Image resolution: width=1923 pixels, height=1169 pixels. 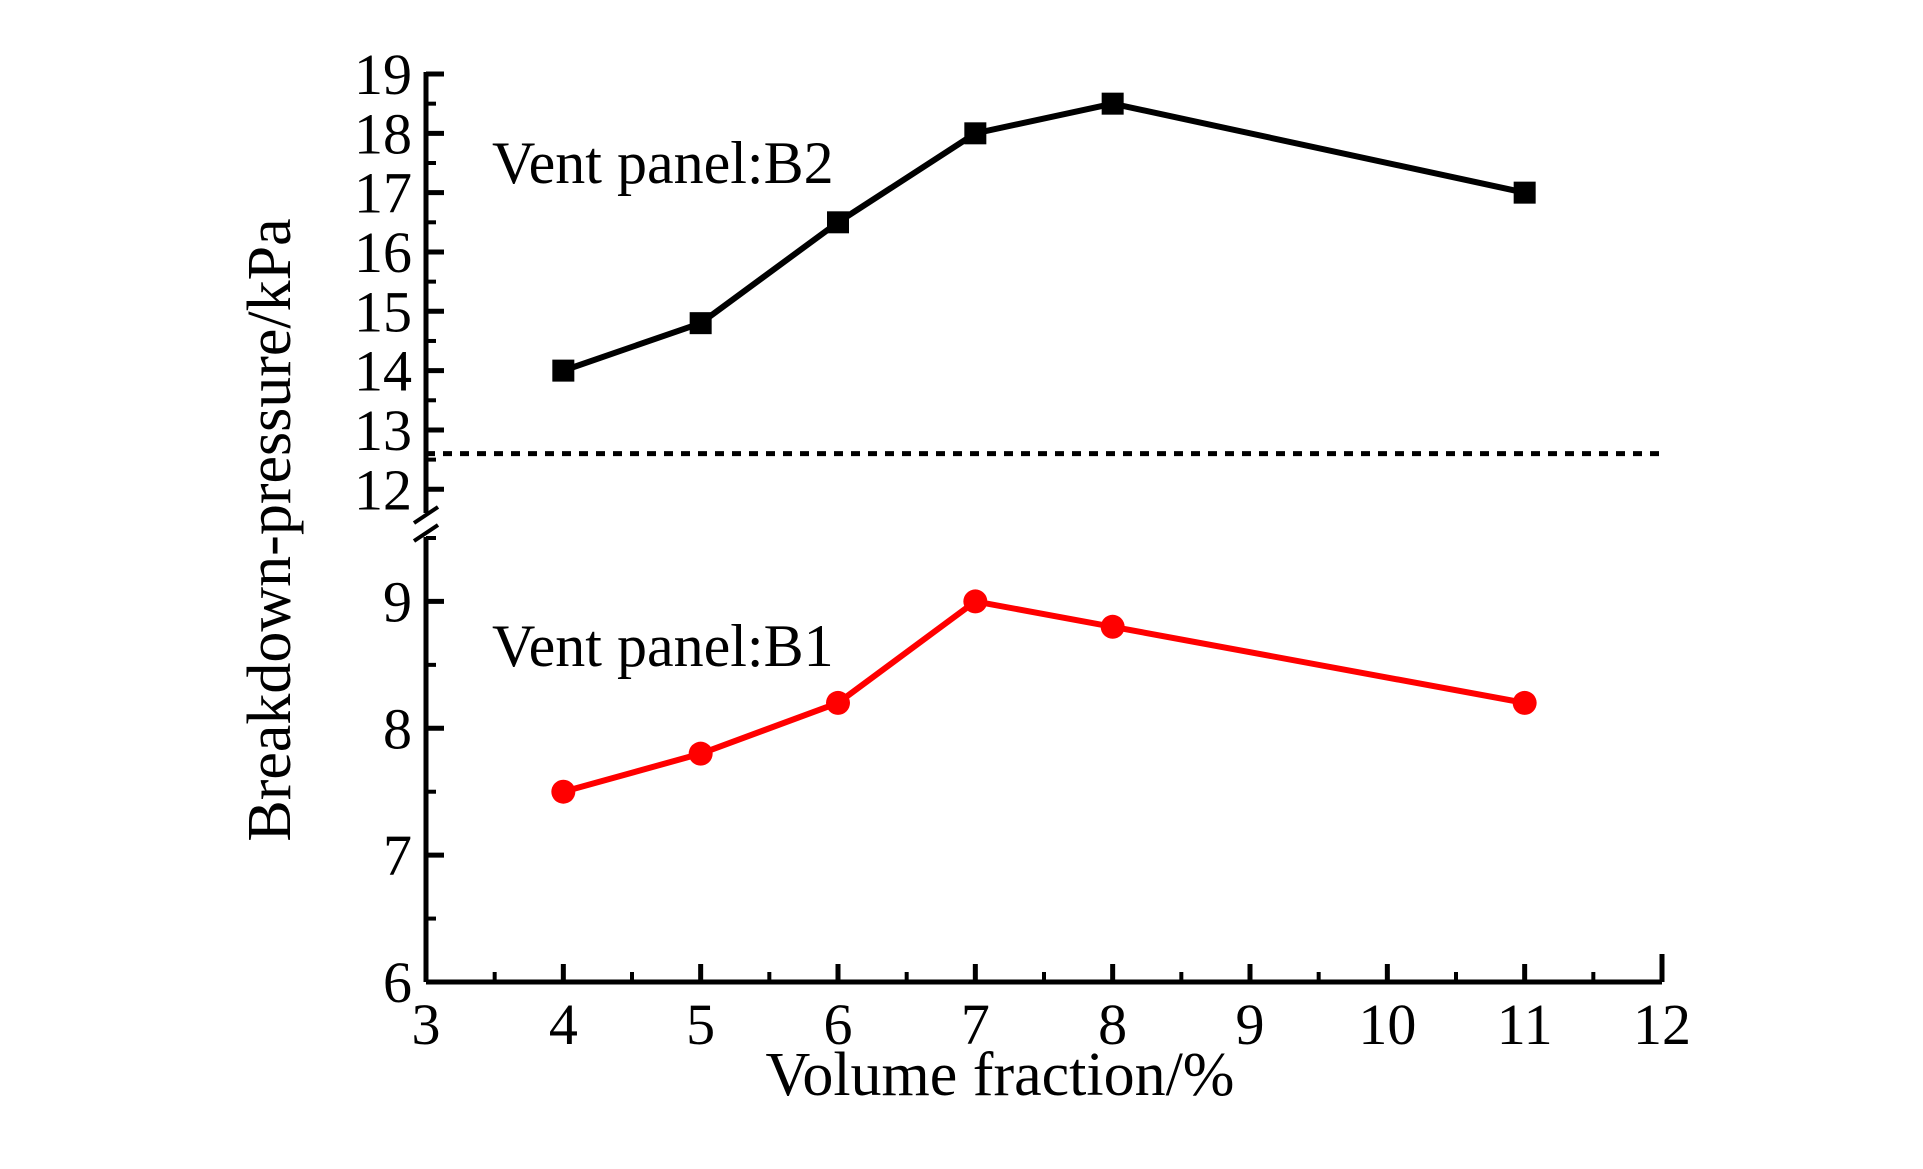 What do you see at coordinates (975, 1024) in the screenshot?
I see `x-tick-label: 7` at bounding box center [975, 1024].